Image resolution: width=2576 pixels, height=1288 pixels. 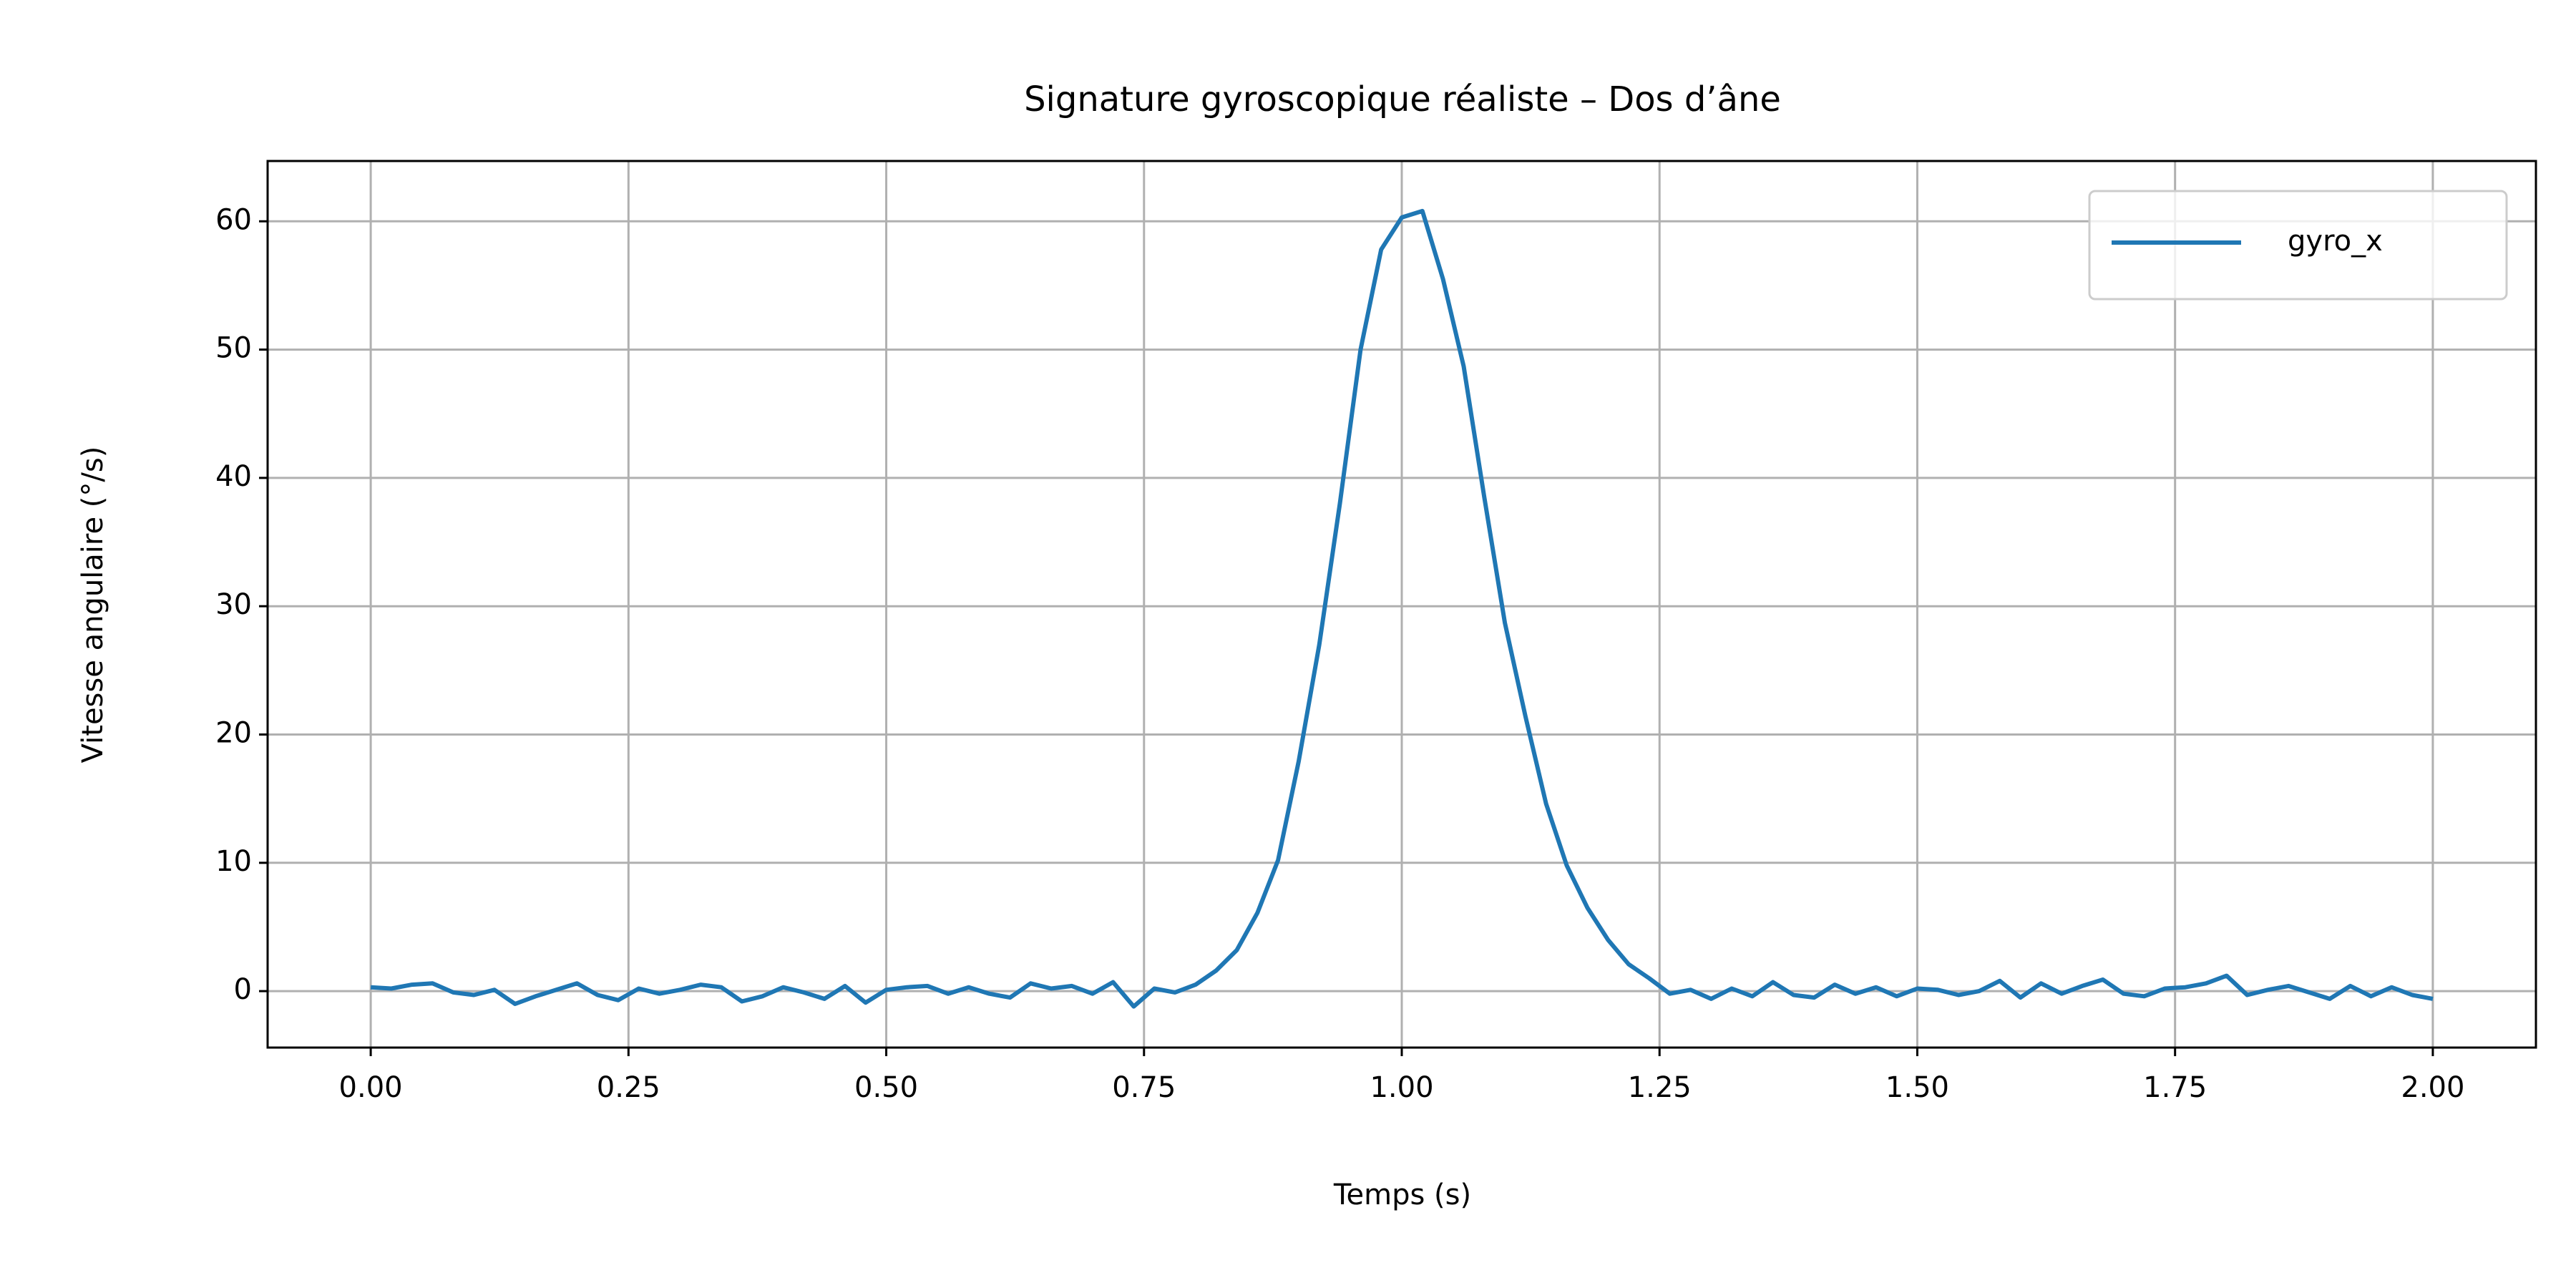 What do you see at coordinates (2335, 241) in the screenshot?
I see `legend-label: gyro_x` at bounding box center [2335, 241].